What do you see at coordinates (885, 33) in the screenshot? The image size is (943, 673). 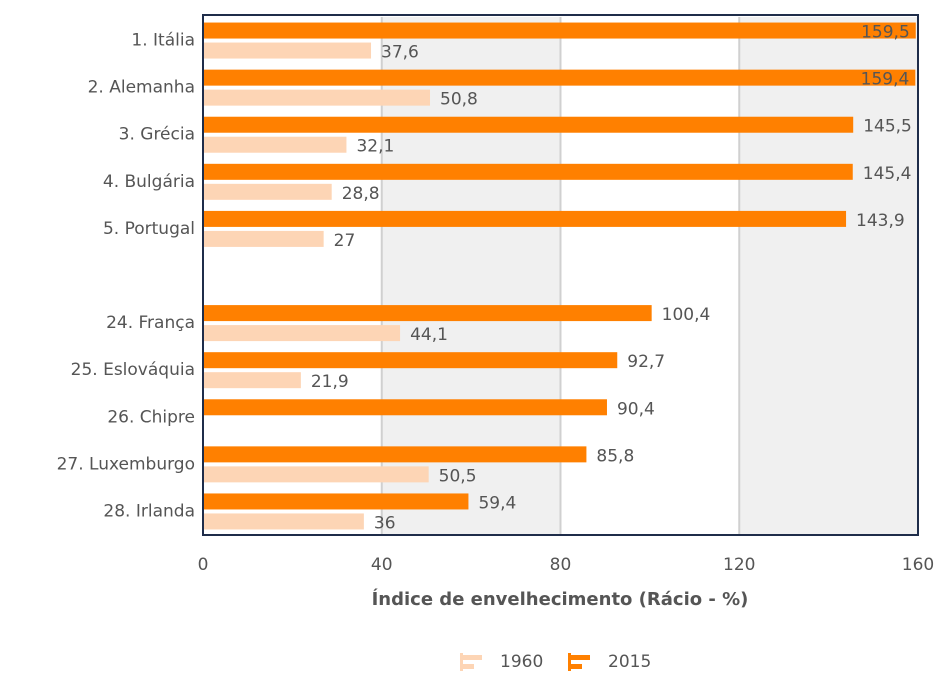 I see `data-label: 159,5` at bounding box center [885, 33].